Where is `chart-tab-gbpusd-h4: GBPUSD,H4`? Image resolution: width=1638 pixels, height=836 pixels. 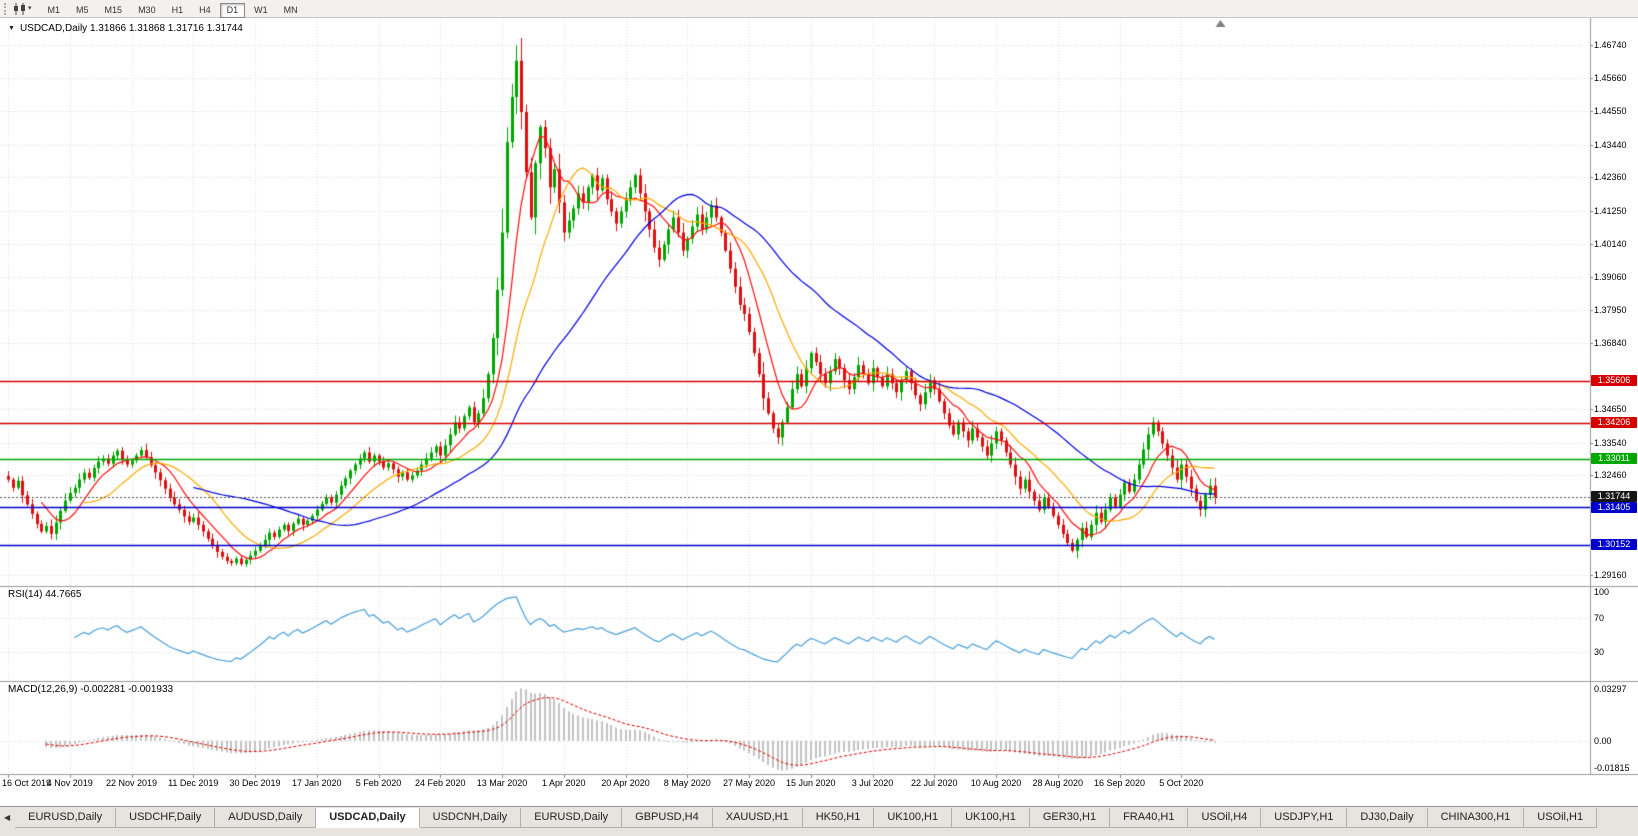
chart-tab-gbpusd-h4: GBPUSD,H4 is located at coordinates (667, 818).